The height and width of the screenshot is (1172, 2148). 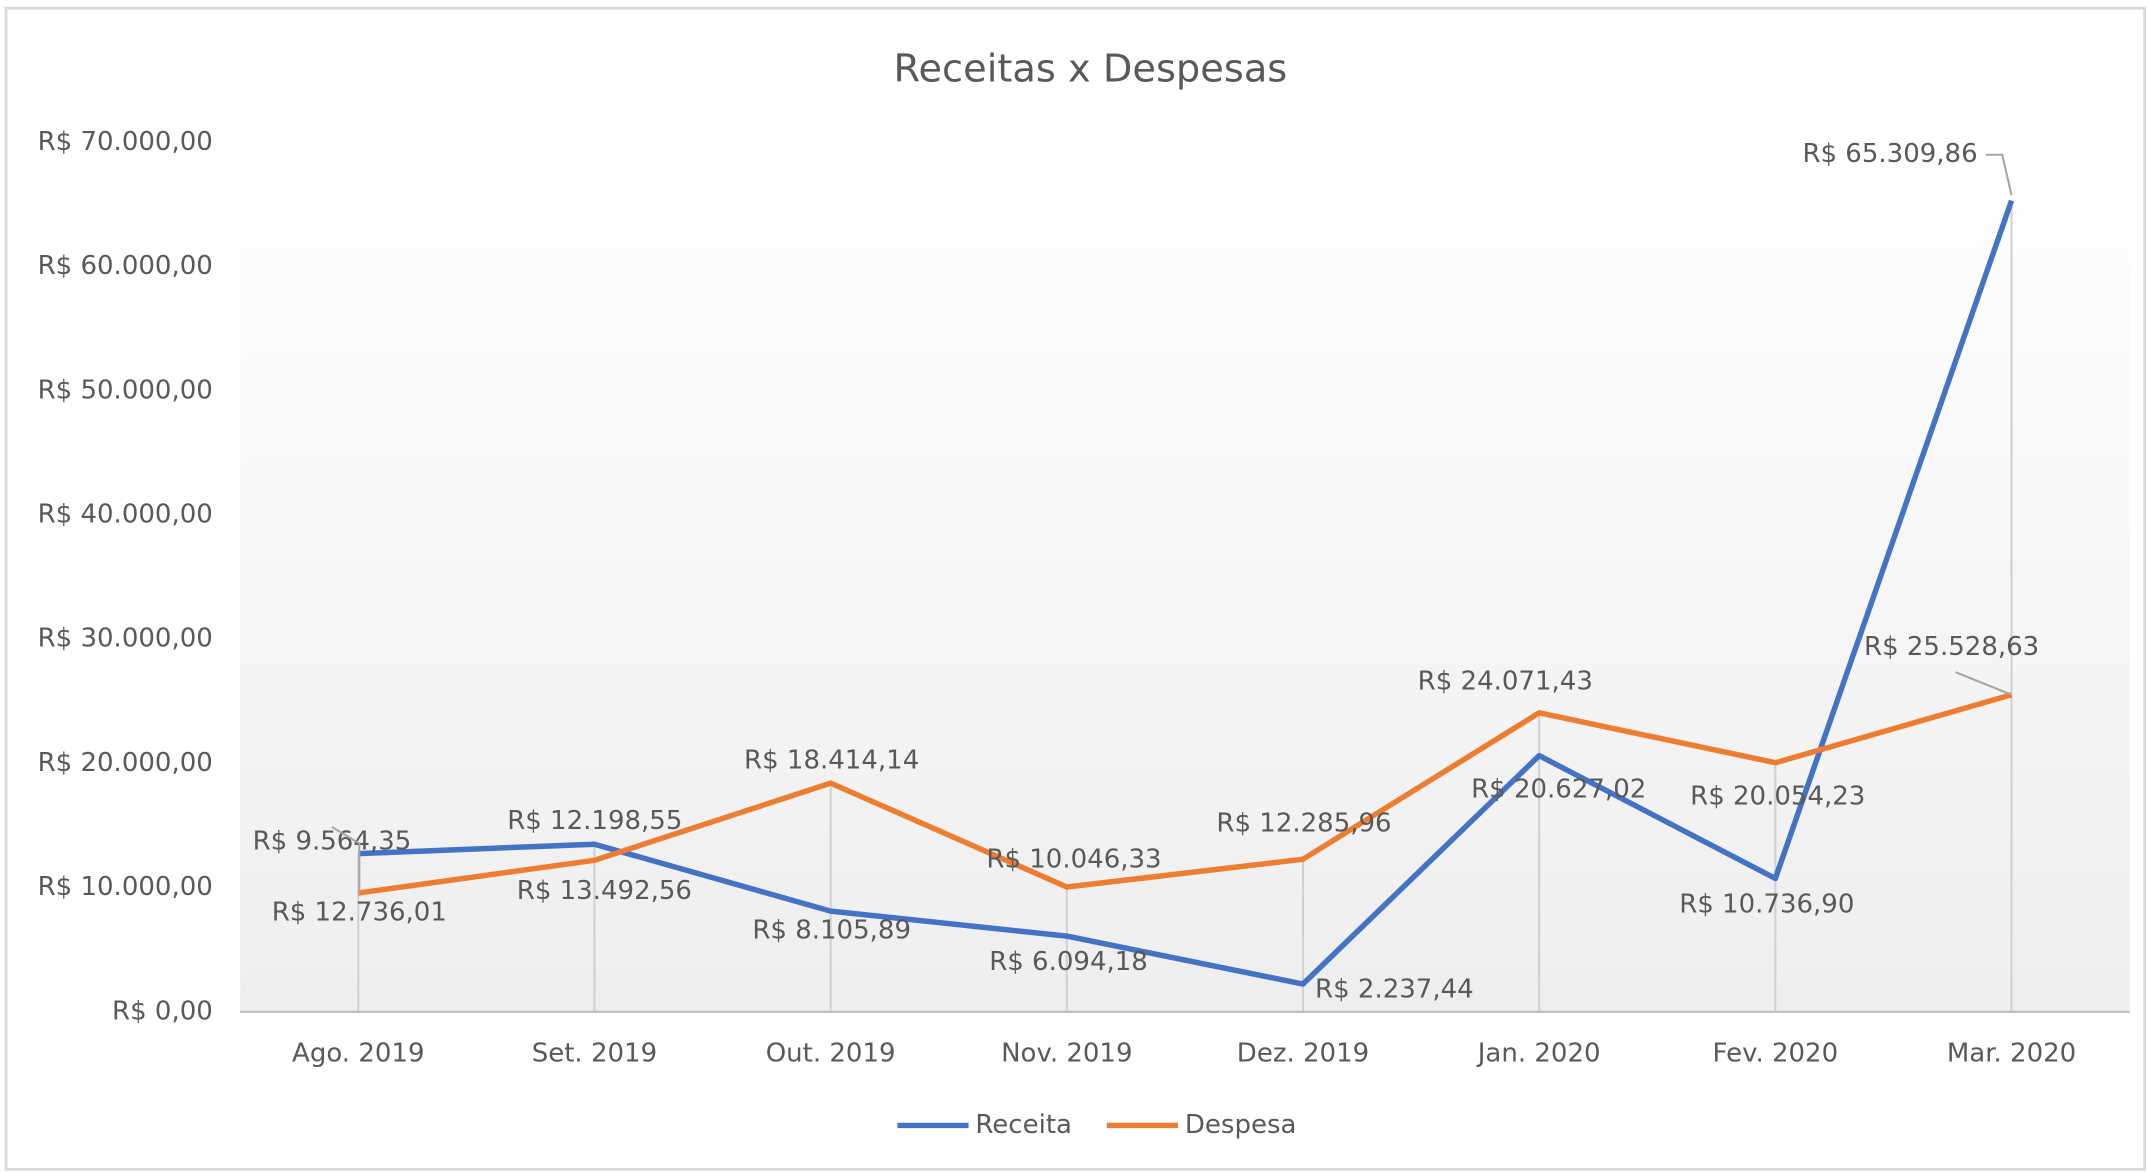 What do you see at coordinates (125, 763) in the screenshot?
I see `y-tick-label: R$ 20.000,00` at bounding box center [125, 763].